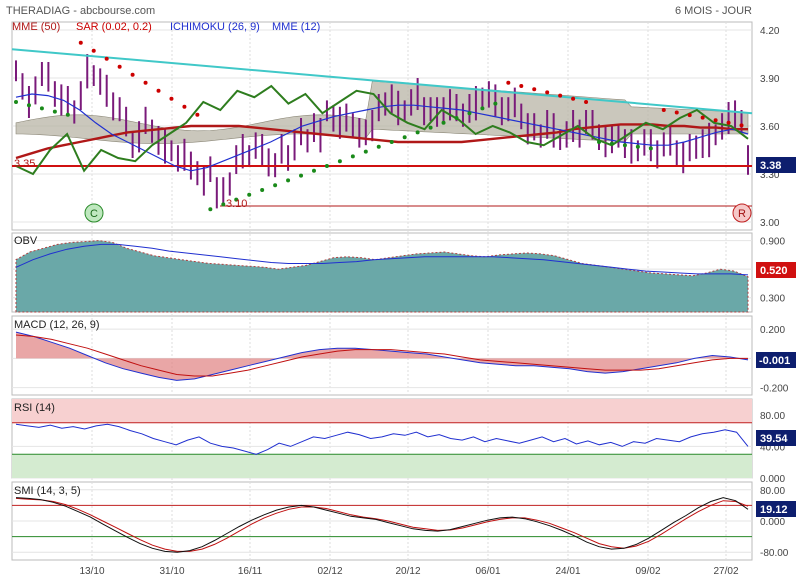  Describe the element at coordinates (774, 510) in the screenshot. I see `smi-last-value: 19.12` at that location.